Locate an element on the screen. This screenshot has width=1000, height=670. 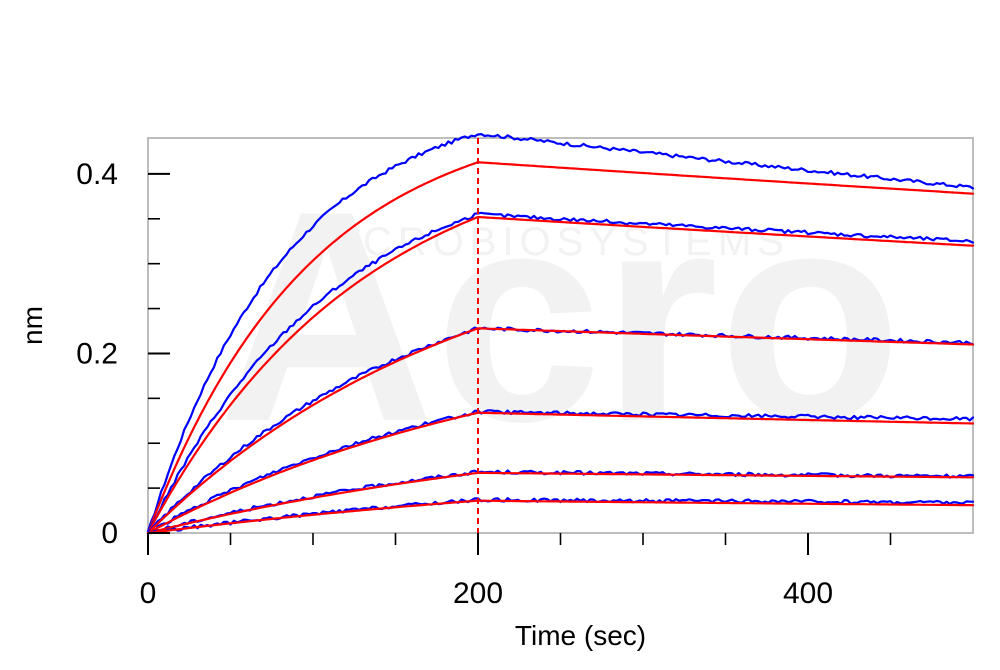
y-tick-label: 0 is located at coordinates (109, 533).